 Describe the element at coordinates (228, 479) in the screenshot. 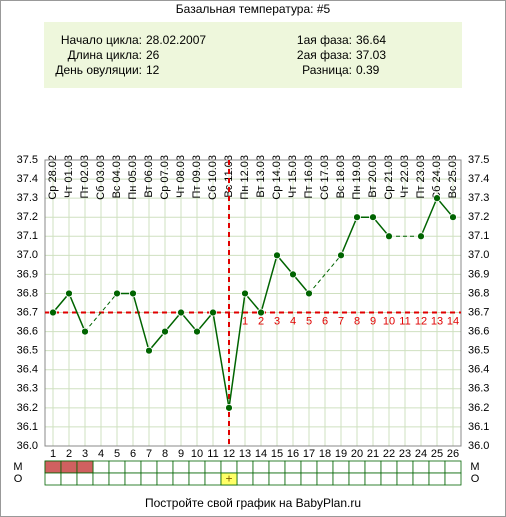

I see `row-mark: +` at that location.